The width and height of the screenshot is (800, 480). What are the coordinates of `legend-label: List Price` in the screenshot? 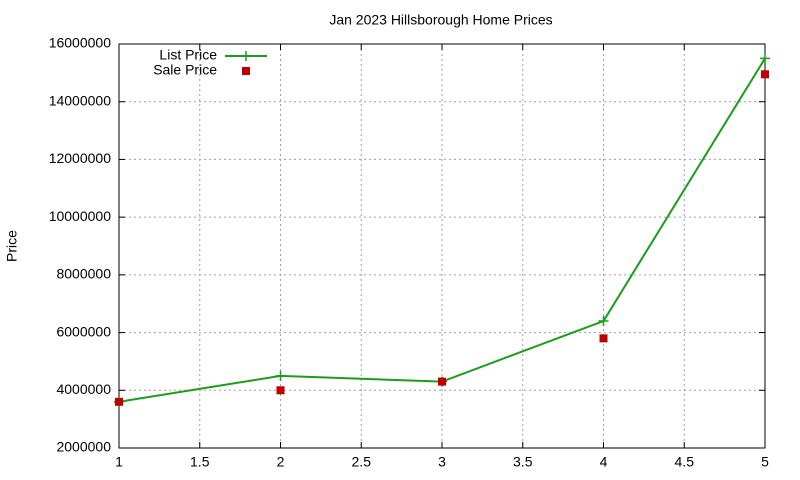 It's located at (188, 55).